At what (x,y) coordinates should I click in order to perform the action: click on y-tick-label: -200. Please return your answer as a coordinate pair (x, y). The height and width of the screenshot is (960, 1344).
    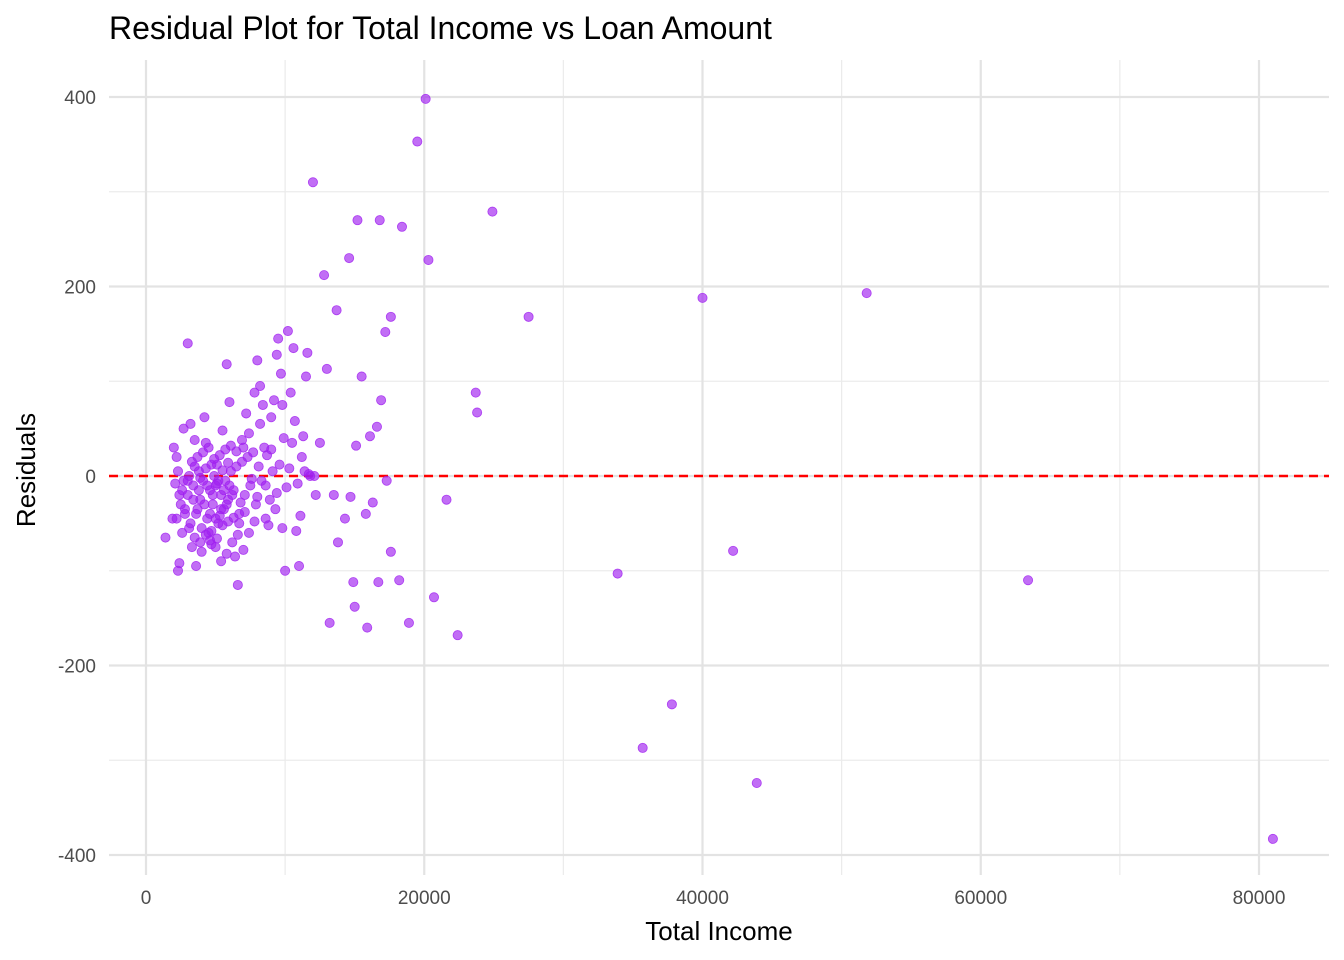
    Looking at the image, I should click on (77, 667).